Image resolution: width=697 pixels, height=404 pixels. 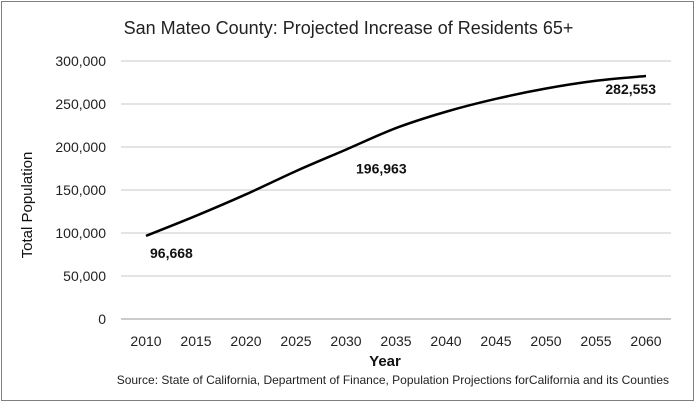 I want to click on x-tick-label: 2010, so click(x=145, y=341).